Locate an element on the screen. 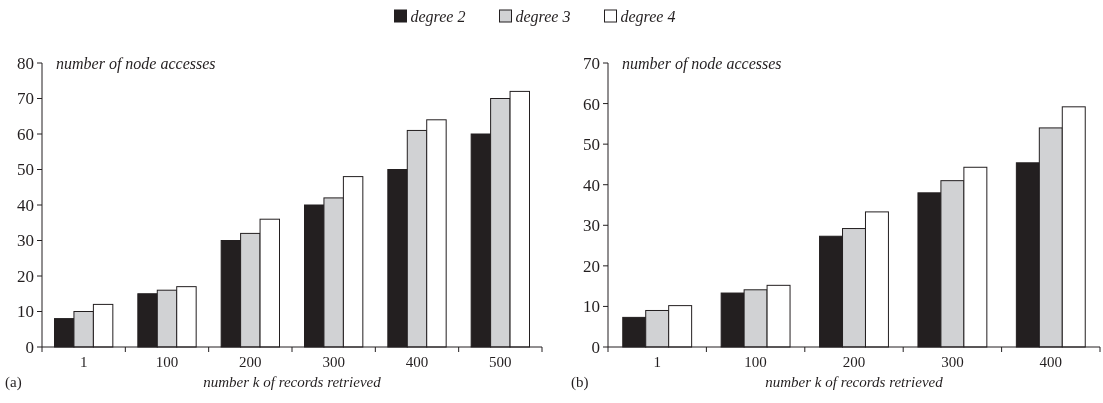 This screenshot has width=1103, height=403. text: (b) is located at coordinates (580, 382).